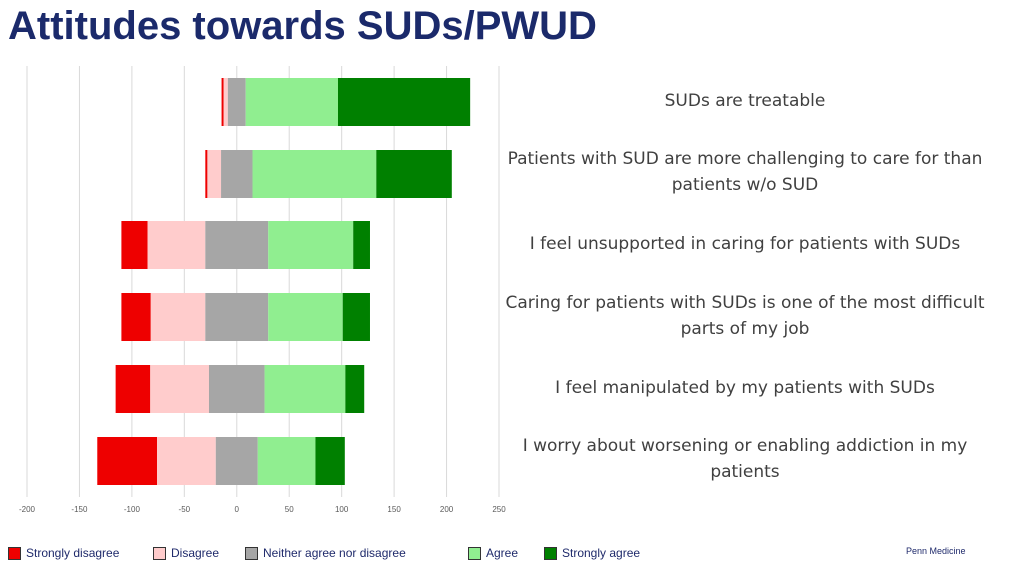 Image resolution: width=1024 pixels, height=576 pixels. Describe the element at coordinates (502, 553) in the screenshot. I see `legend-label: Agree` at that location.